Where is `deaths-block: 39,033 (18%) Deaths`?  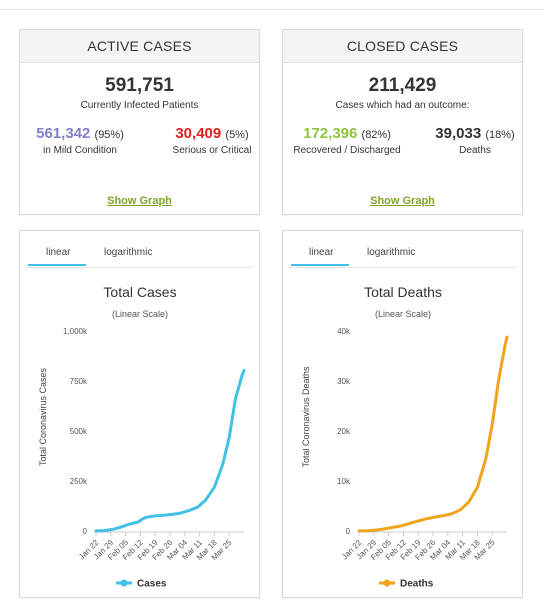 deaths-block: 39,033 (18%) Deaths is located at coordinates (475, 140).